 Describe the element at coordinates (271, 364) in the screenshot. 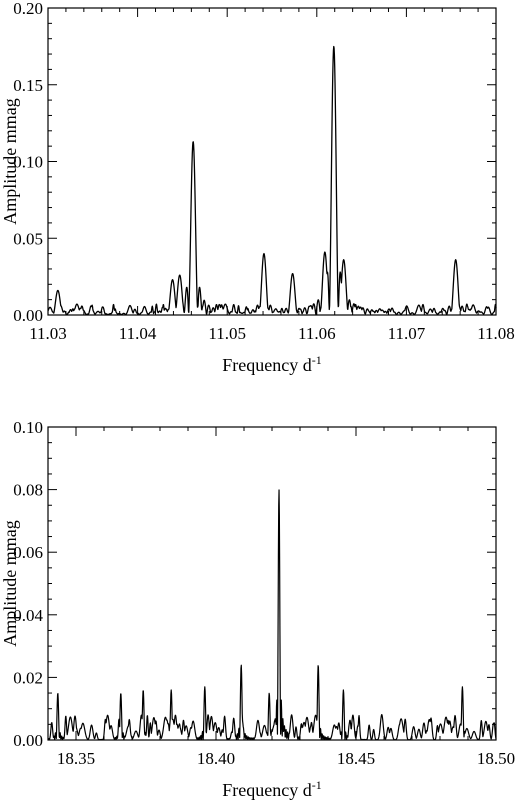

I see `top-x-axis-label: Frequency d-1` at that location.